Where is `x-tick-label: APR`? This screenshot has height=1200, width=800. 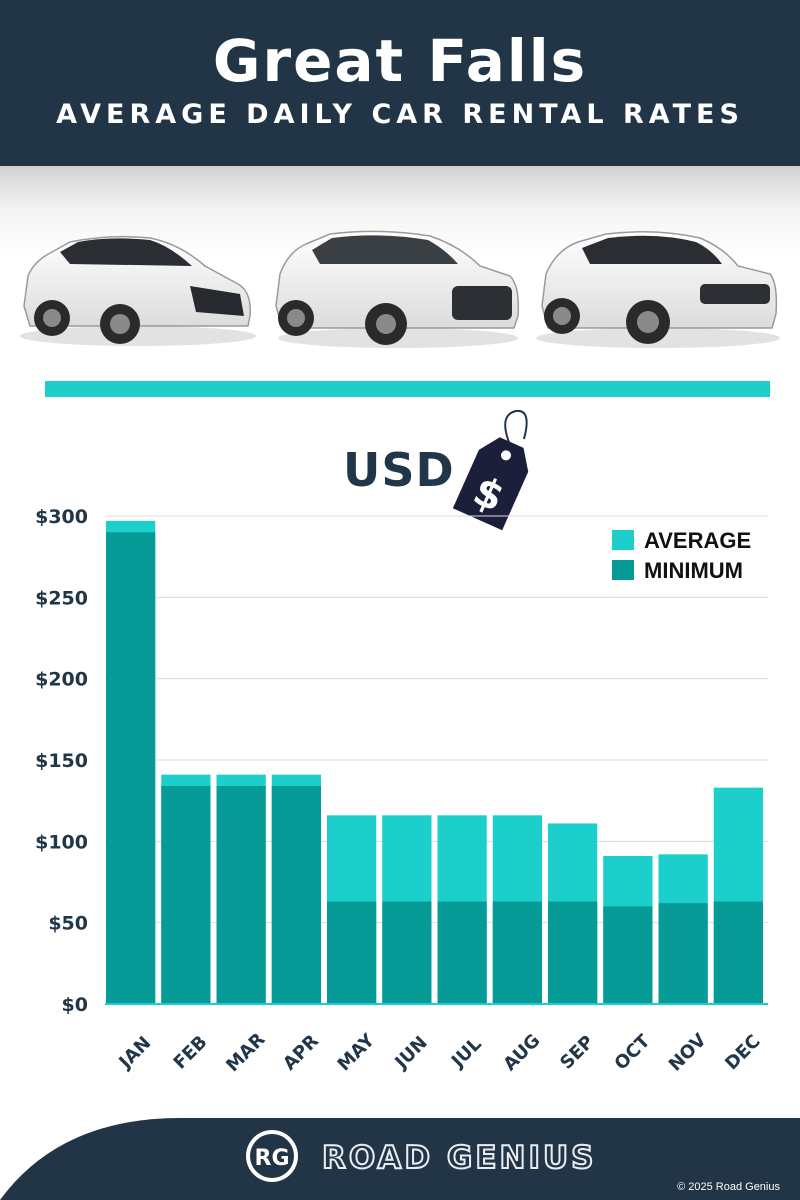 x-tick-label: APR is located at coordinates (301, 1053).